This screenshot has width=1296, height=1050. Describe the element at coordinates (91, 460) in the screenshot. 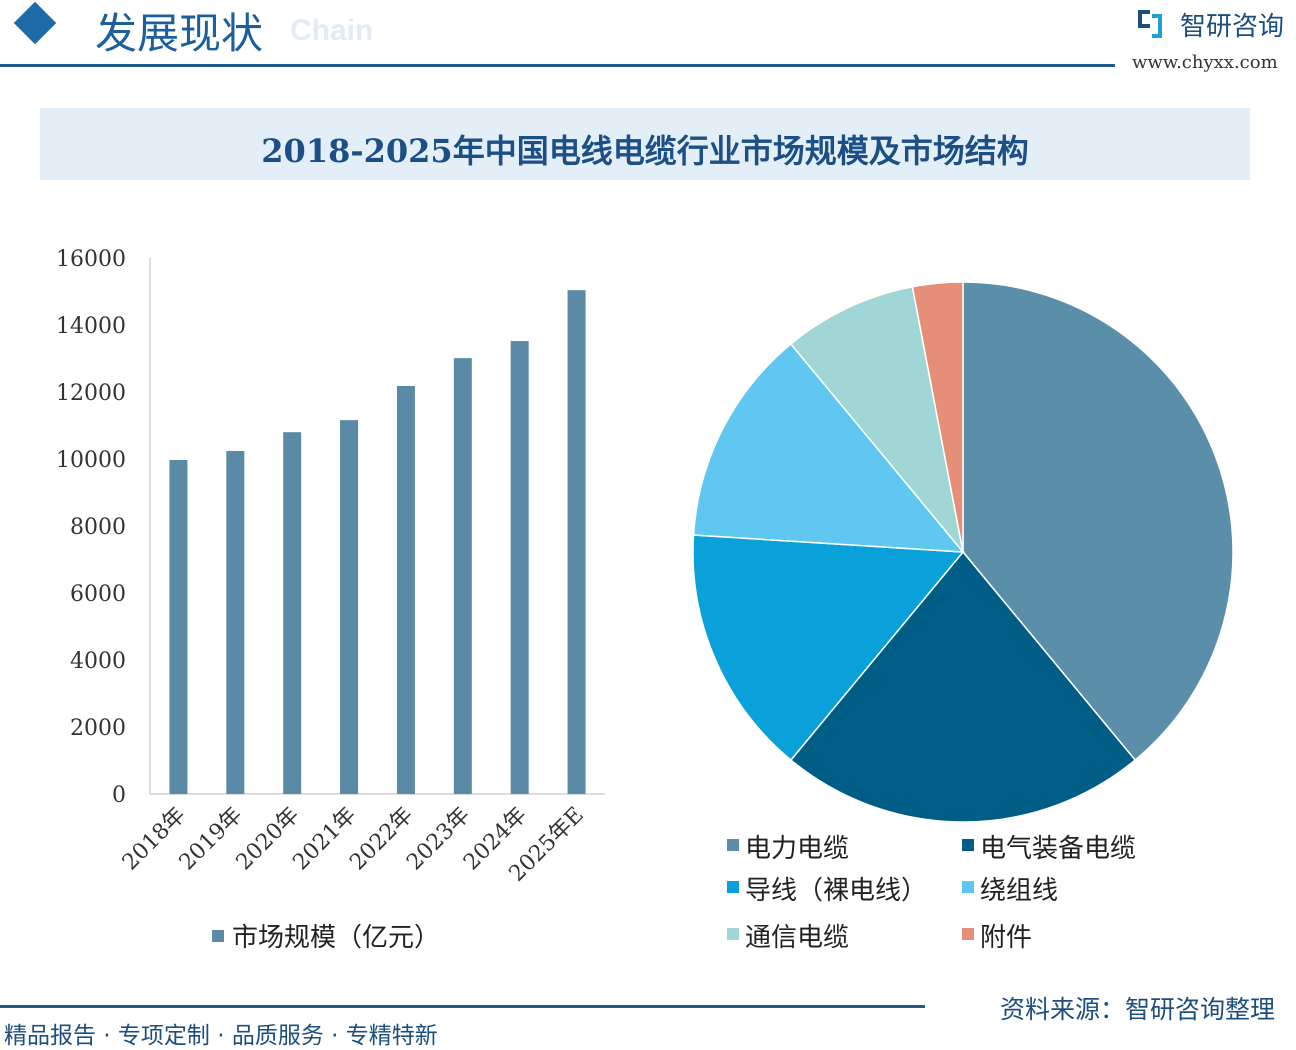

I see `y-tick-label: 10000` at that location.